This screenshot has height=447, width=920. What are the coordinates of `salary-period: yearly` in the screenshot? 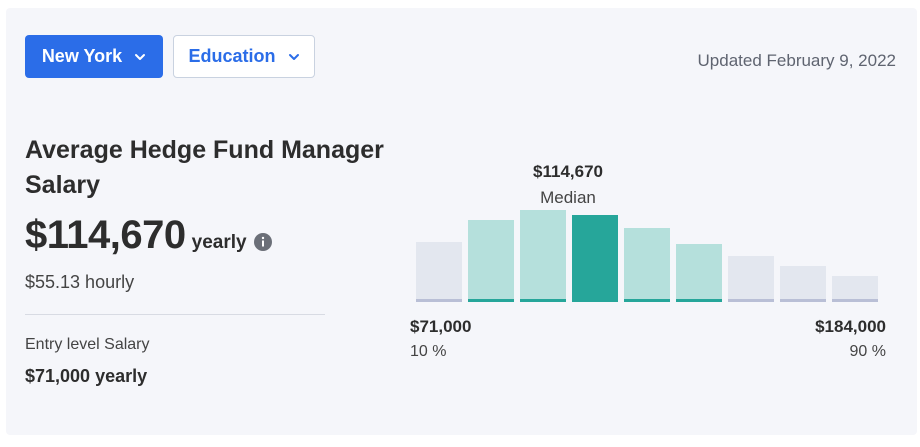 It's located at (219, 242).